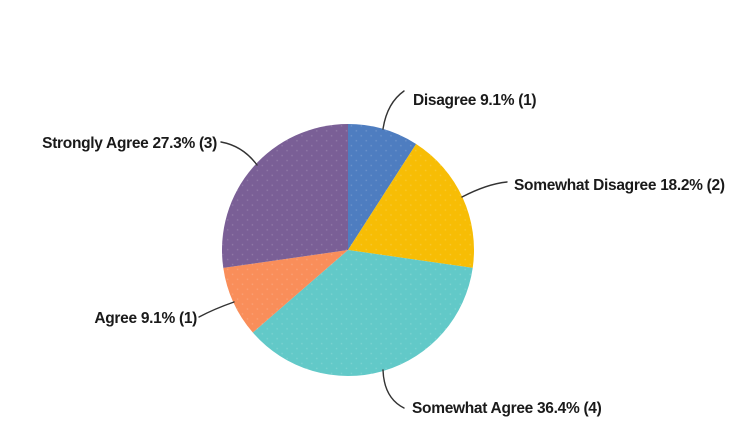  Describe the element at coordinates (484, 189) in the screenshot. I see `leader-line-somewhat-disagree` at that location.